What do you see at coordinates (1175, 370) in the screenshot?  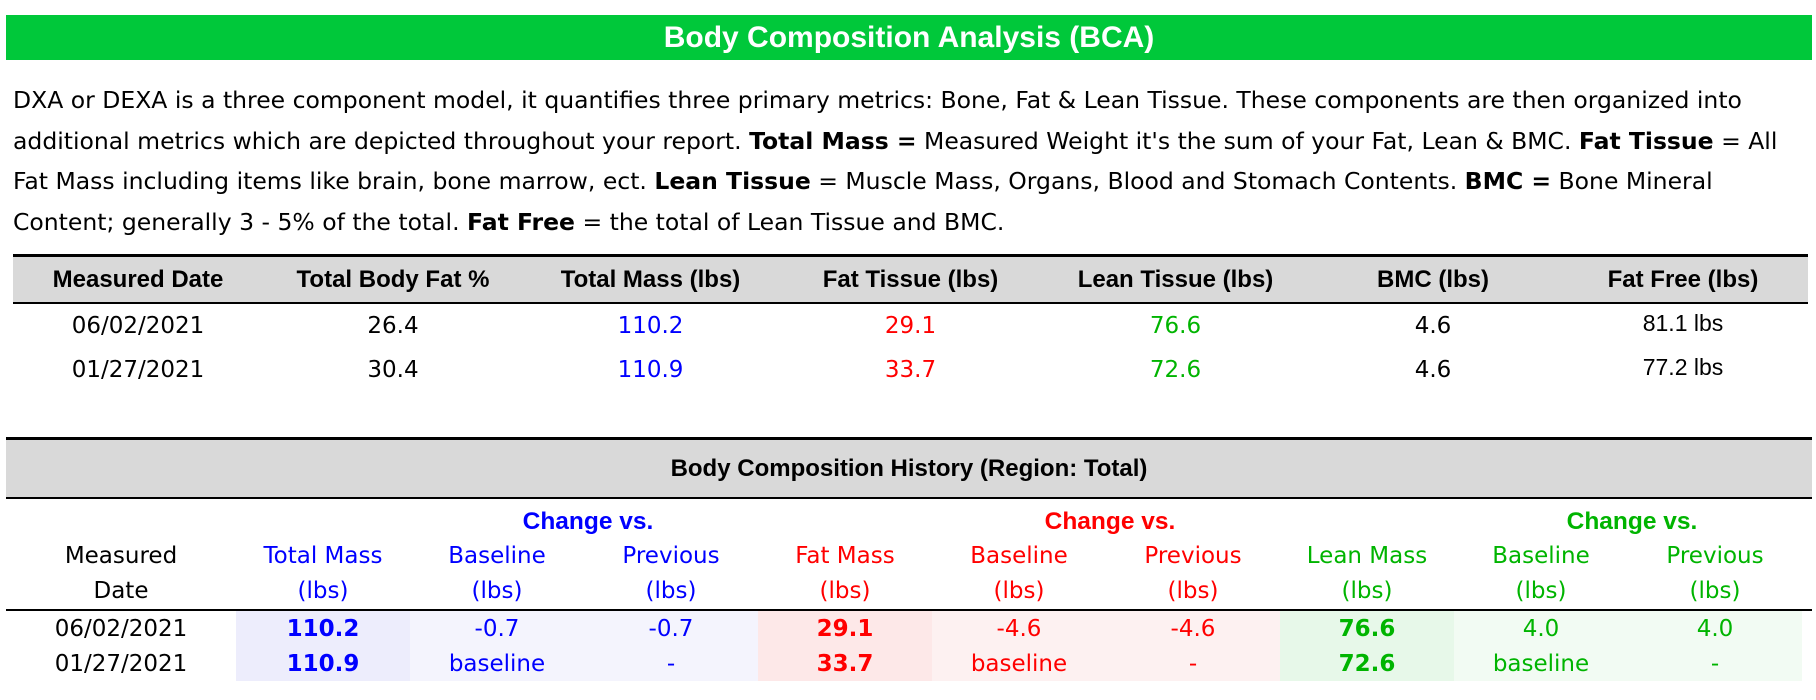 I see `summary-lean-tissue: 72.6` at bounding box center [1175, 370].